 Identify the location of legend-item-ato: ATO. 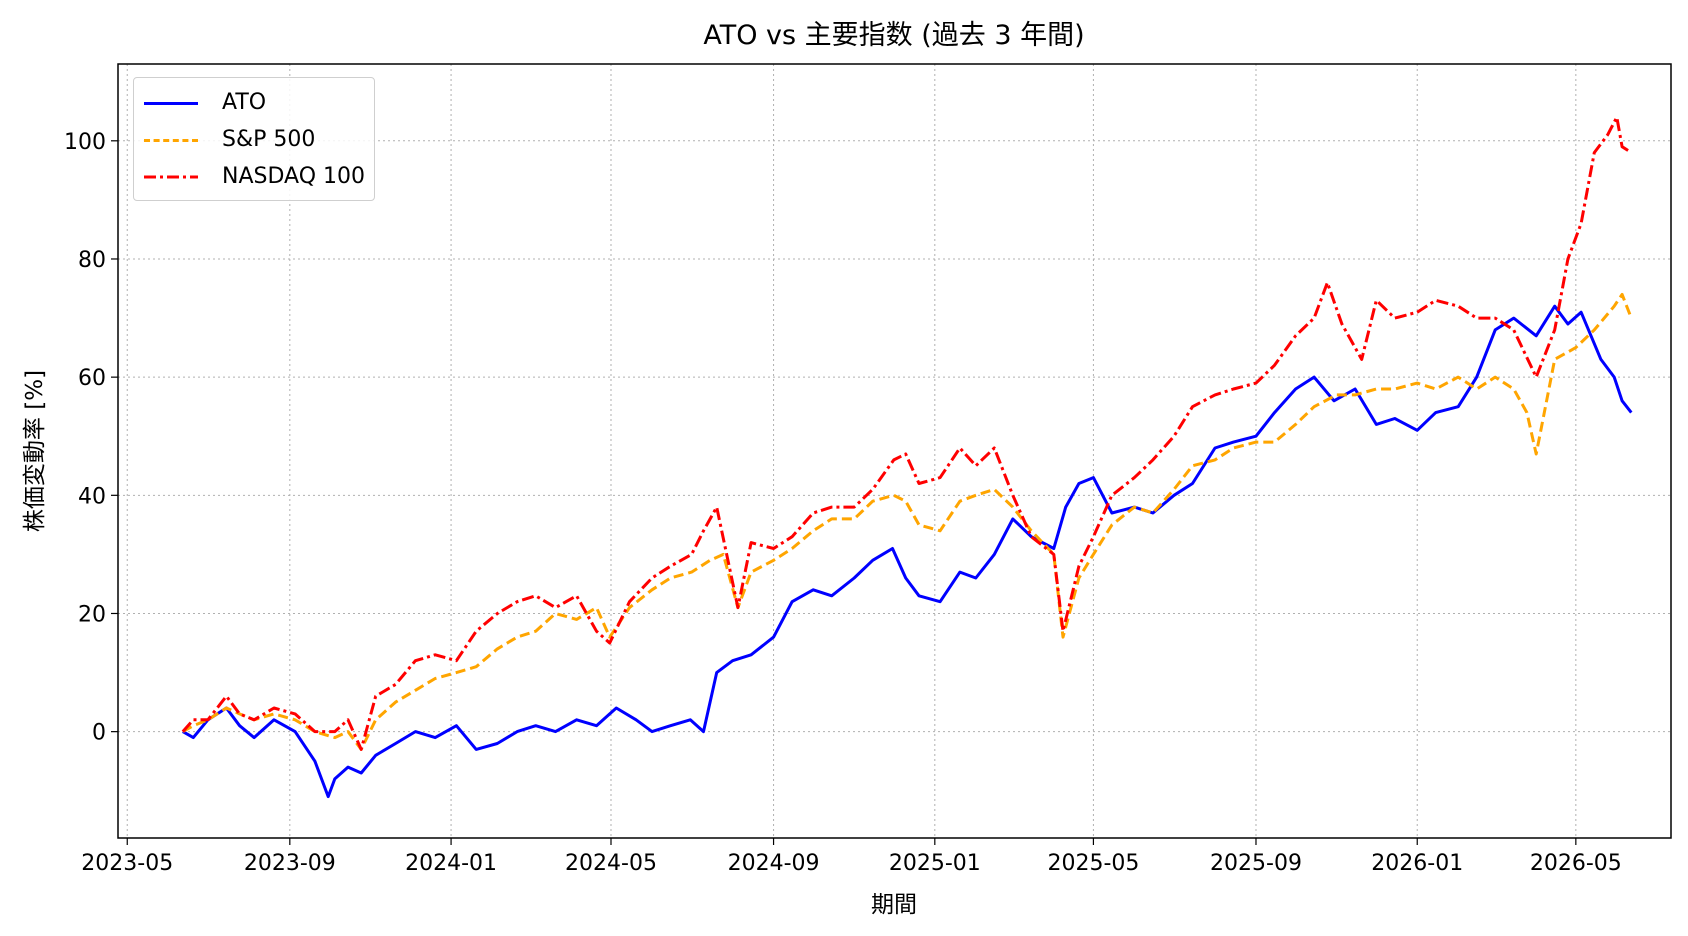
(254, 103).